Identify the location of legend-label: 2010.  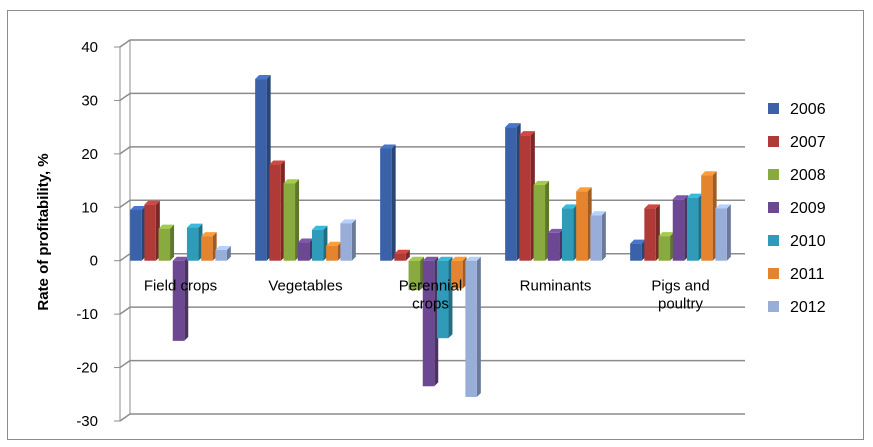
(808, 241).